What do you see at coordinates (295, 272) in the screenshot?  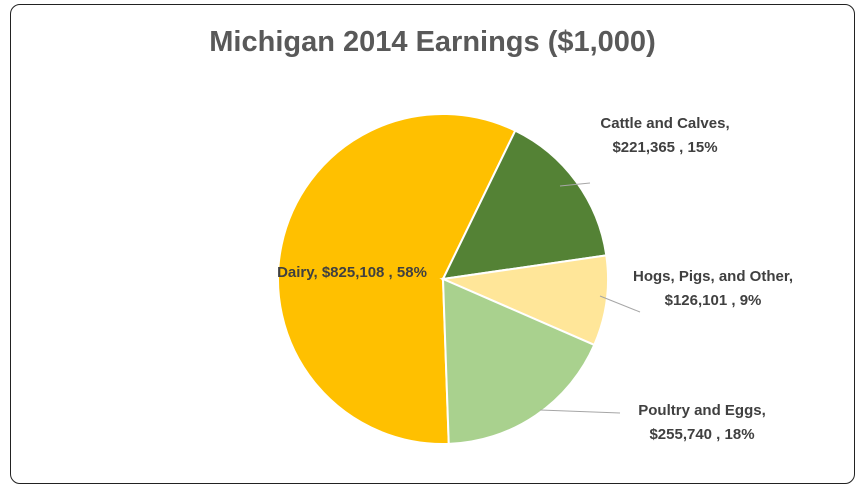 I see `category-name: Dairy` at bounding box center [295, 272].